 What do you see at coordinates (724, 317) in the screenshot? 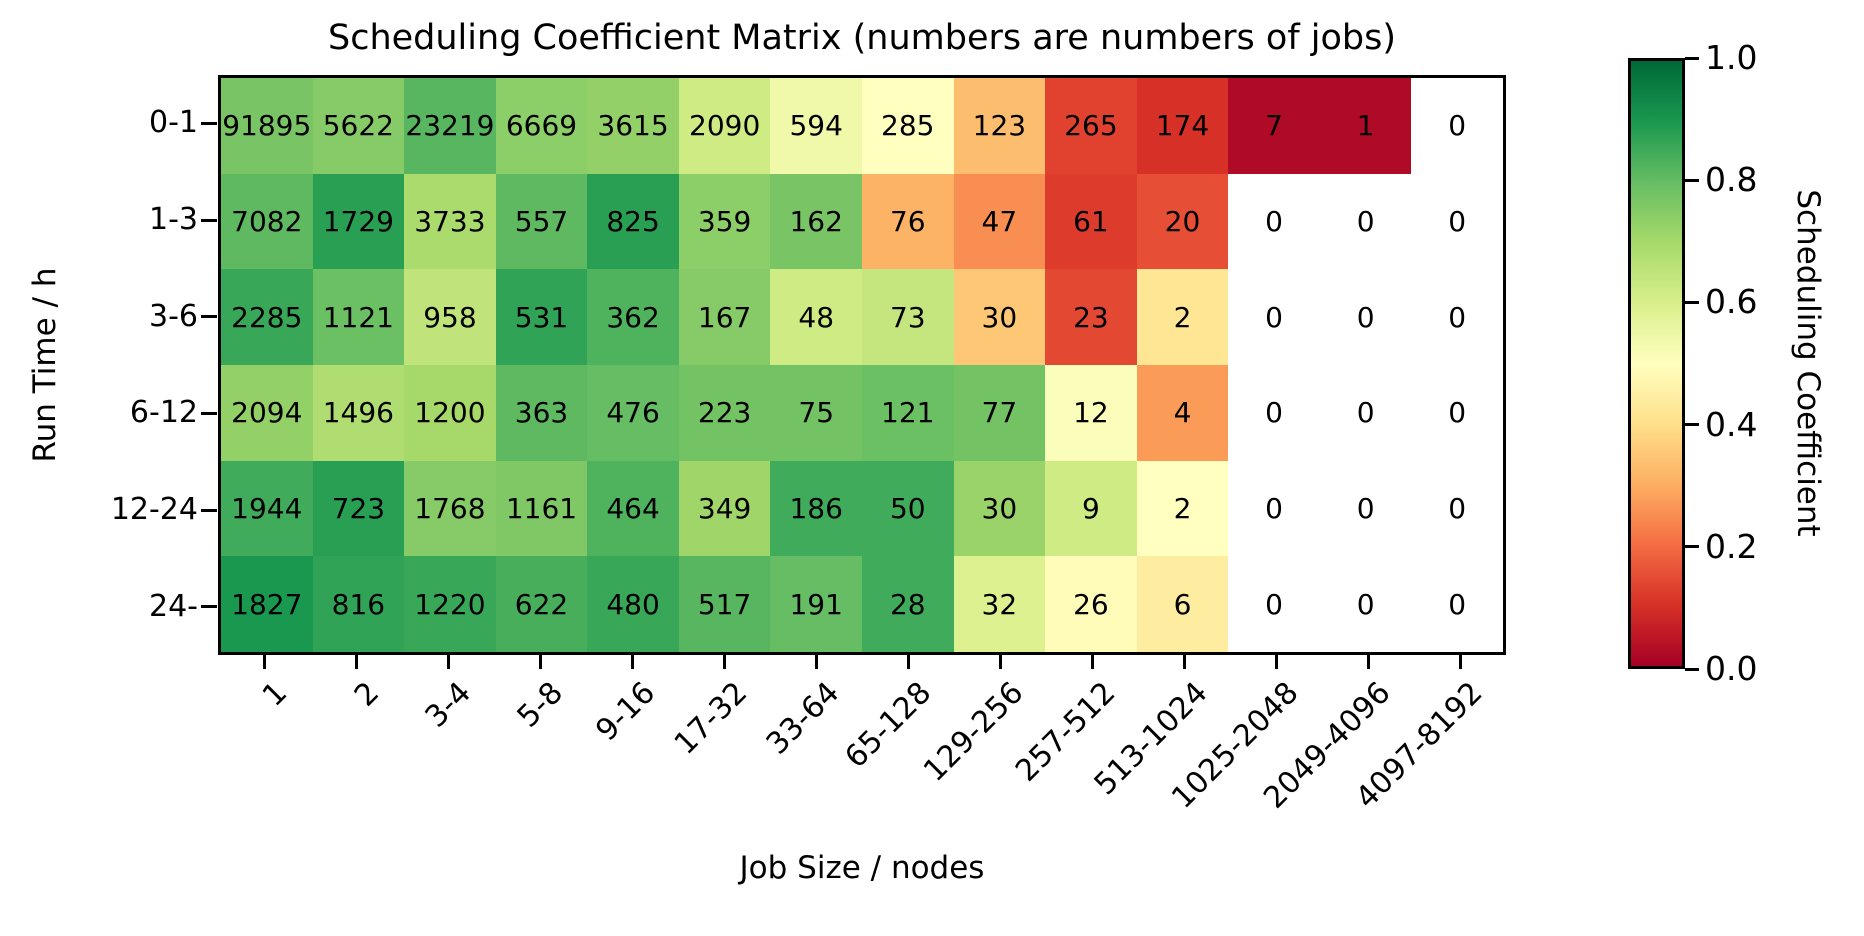
I see `heatmap-cell-r2-c5: 167` at bounding box center [724, 317].